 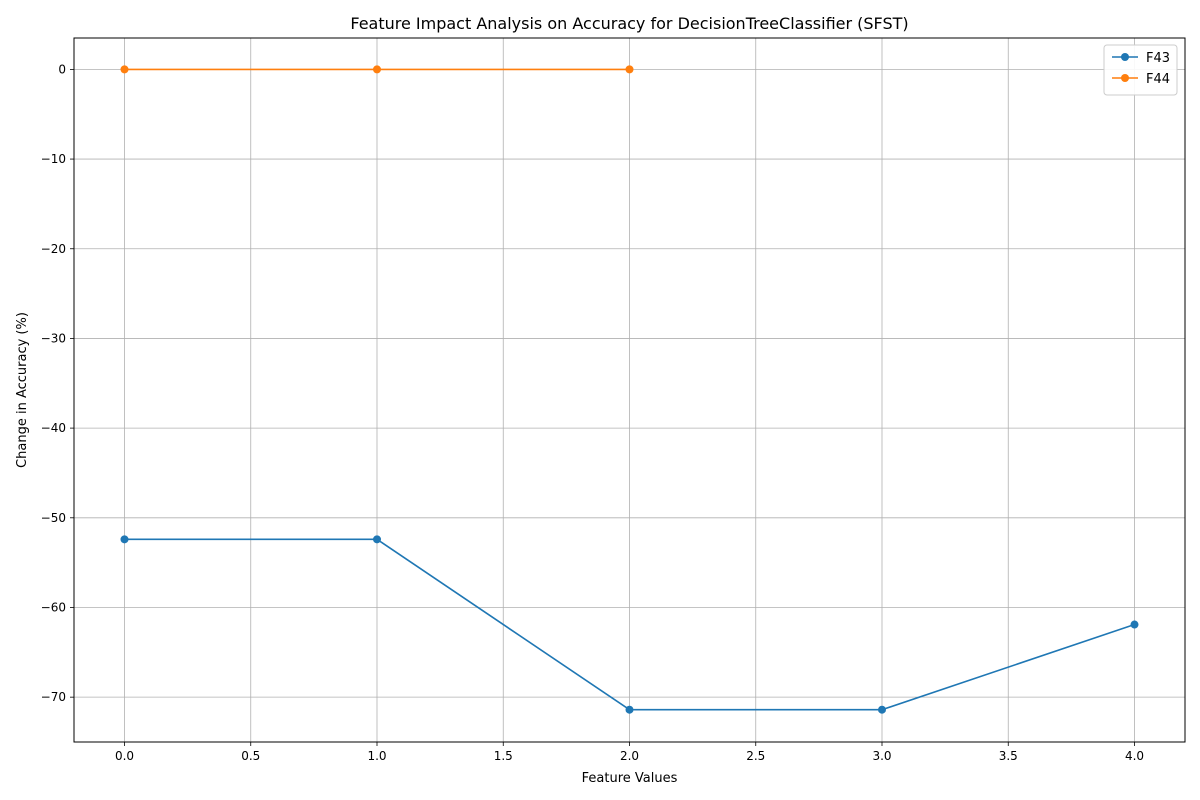 What do you see at coordinates (755, 756) in the screenshot?
I see `x-tick-label: 2.5` at bounding box center [755, 756].